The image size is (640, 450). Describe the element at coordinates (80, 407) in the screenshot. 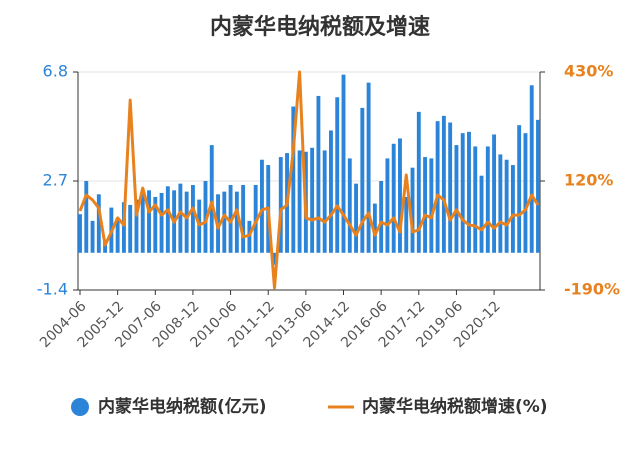

I see `legend-swatch` at that location.